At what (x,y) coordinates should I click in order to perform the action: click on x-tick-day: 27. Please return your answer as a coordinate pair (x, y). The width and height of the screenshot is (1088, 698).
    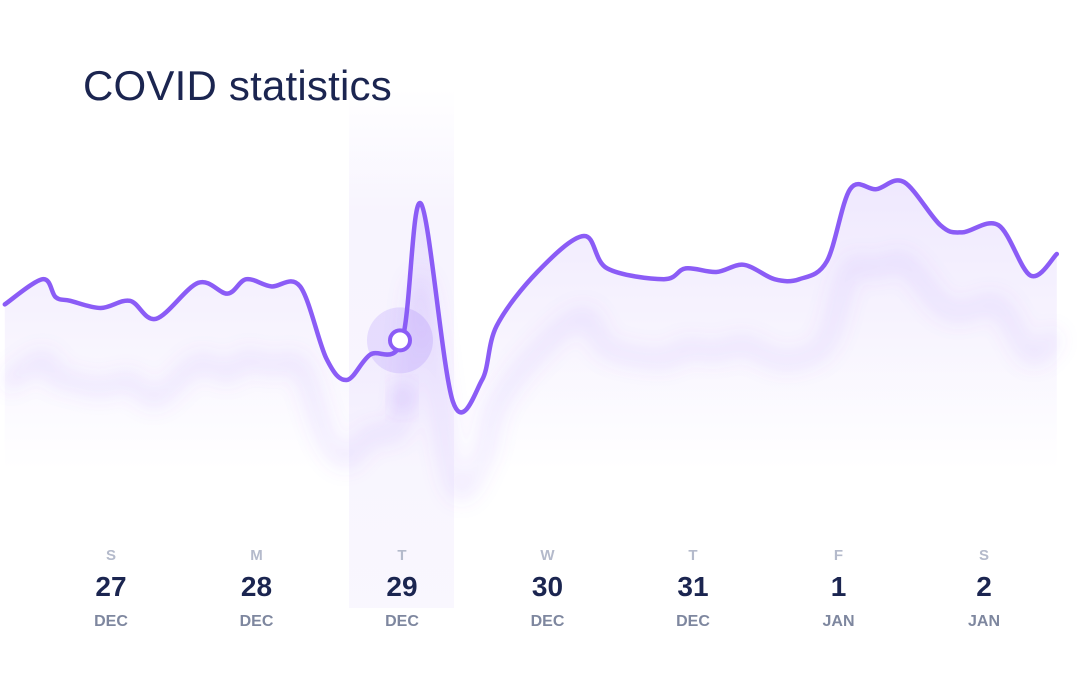
    Looking at the image, I should click on (111, 586).